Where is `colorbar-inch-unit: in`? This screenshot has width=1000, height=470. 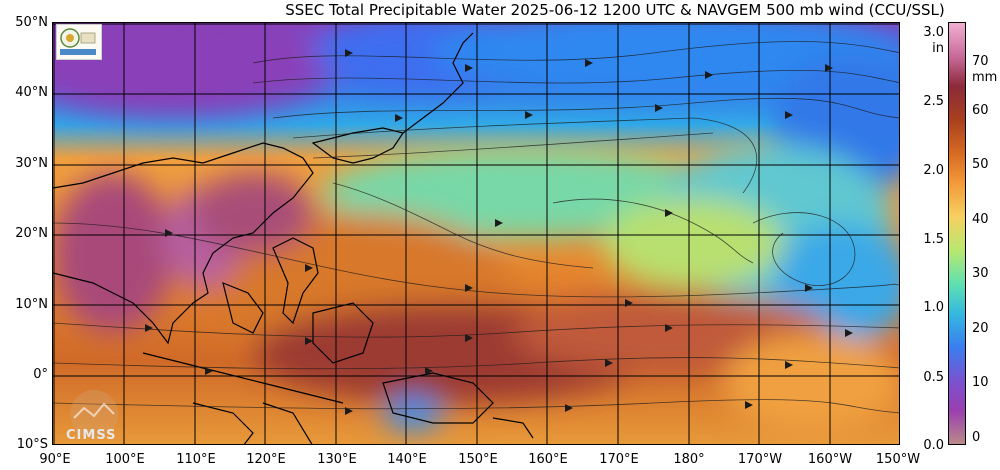 colorbar-inch-unit: in is located at coordinates (938, 48).